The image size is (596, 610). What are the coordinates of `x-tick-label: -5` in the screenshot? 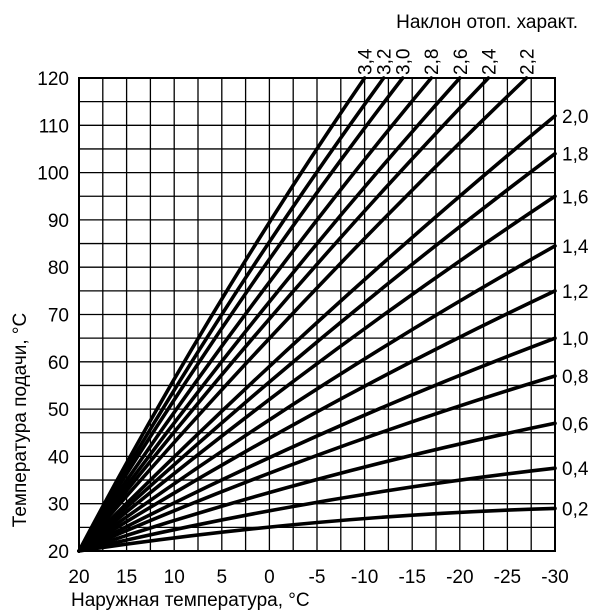 It's located at (317, 577).